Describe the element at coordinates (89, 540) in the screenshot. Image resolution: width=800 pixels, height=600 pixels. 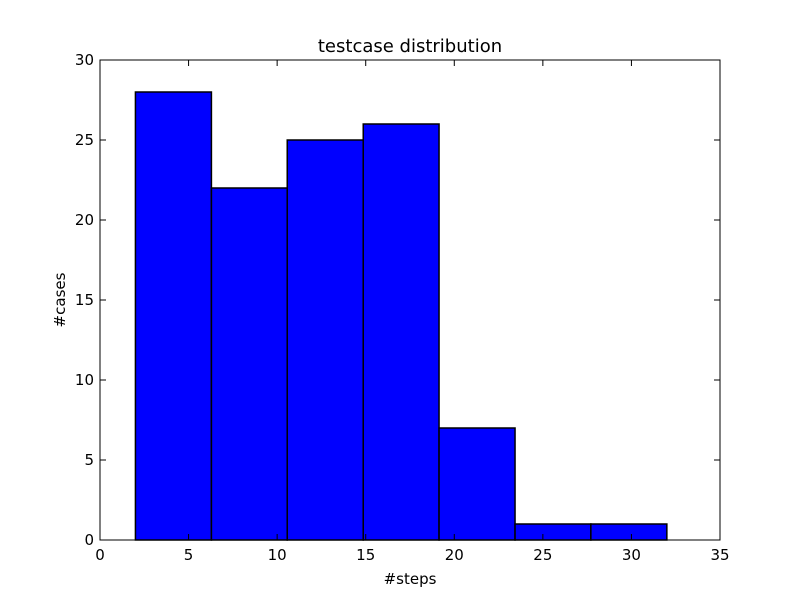
I see `y-tick-label-0: 0` at that location.